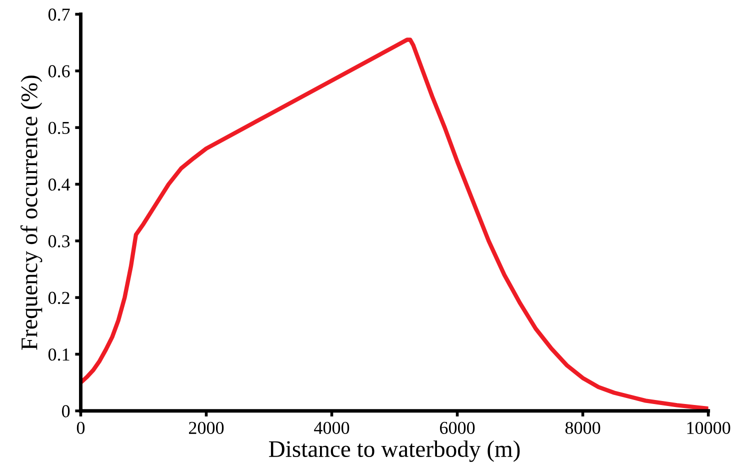  What do you see at coordinates (457, 428) in the screenshot?
I see `x-tick-label: 6000` at bounding box center [457, 428].